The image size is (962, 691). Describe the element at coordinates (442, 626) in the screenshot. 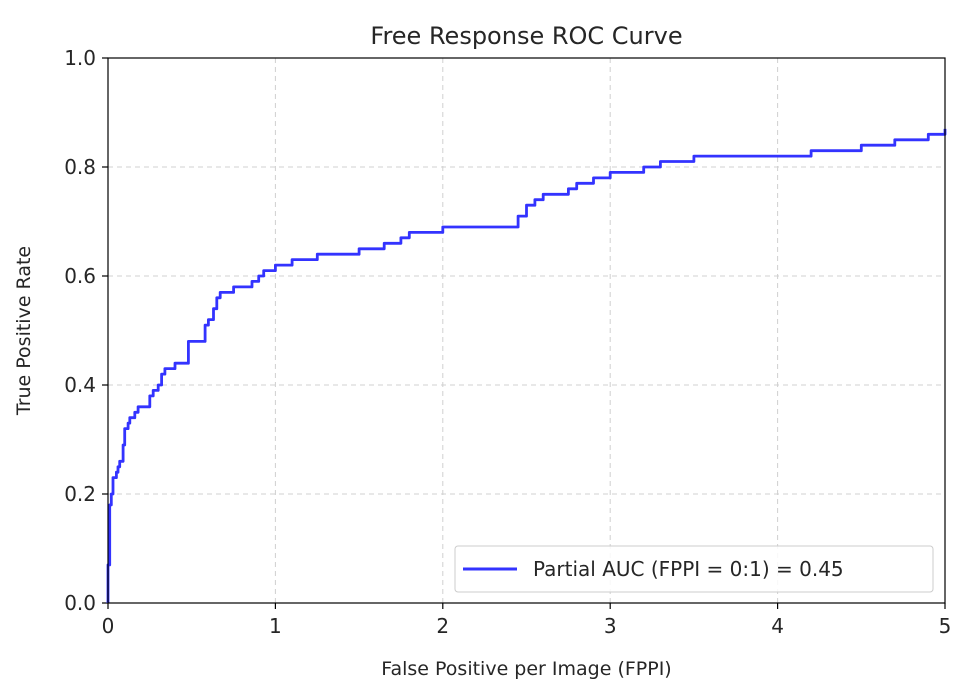

I see `x-tick-label: 2` at that location.